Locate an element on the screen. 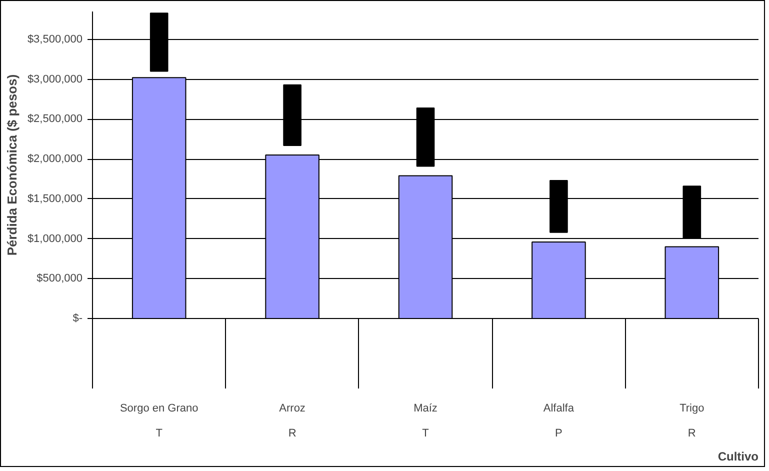  x-tick-label: Arroz is located at coordinates (292, 408).